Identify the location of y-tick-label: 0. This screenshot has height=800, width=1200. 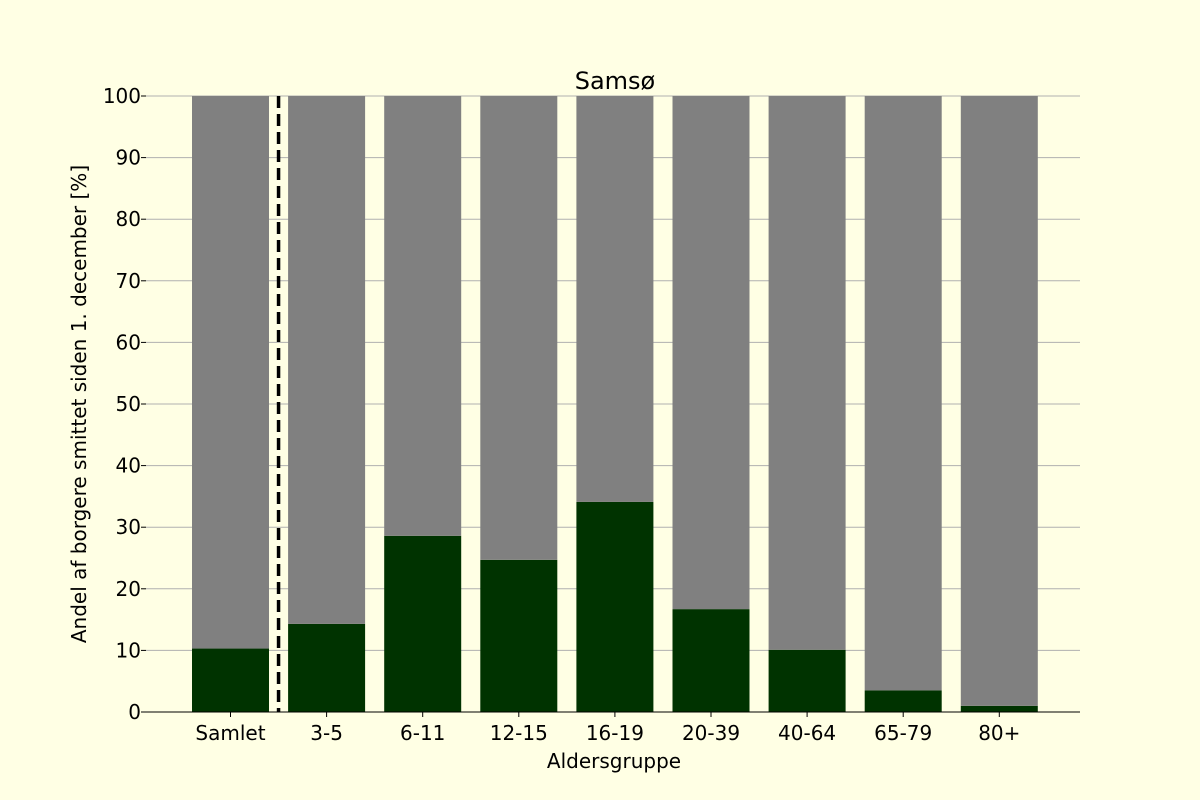
(134, 712).